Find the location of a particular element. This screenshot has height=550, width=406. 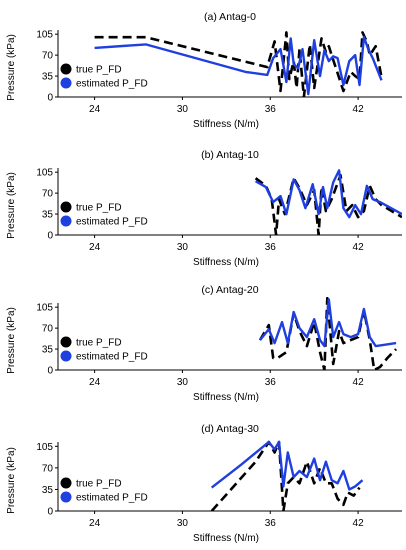

panel-title: (c) Antag-20 is located at coordinates (229, 290).